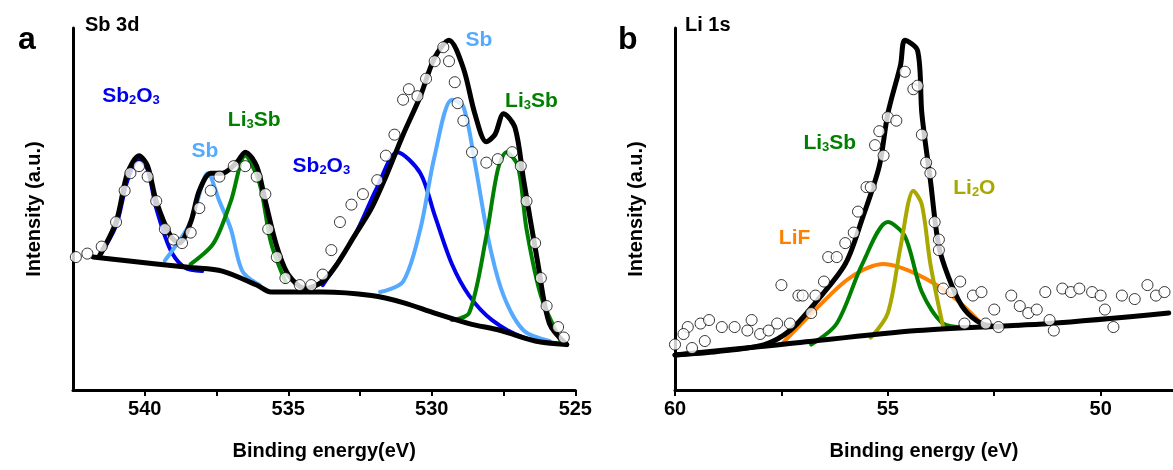 The image size is (1173, 470). I want to click on text: a, so click(27, 38).